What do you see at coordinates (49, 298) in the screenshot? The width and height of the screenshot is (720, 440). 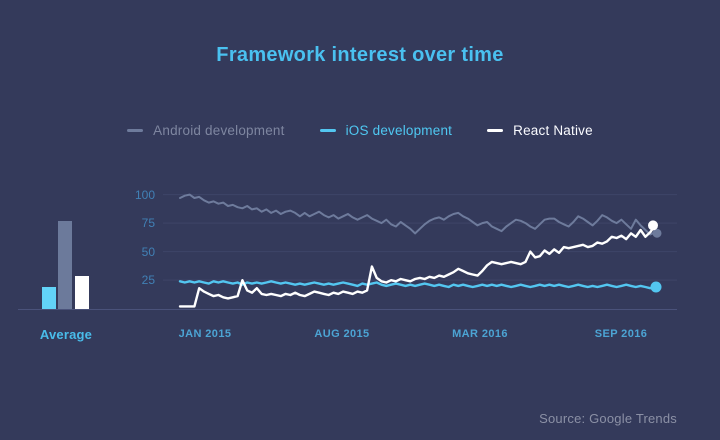 I see `average-bar-ios` at bounding box center [49, 298].